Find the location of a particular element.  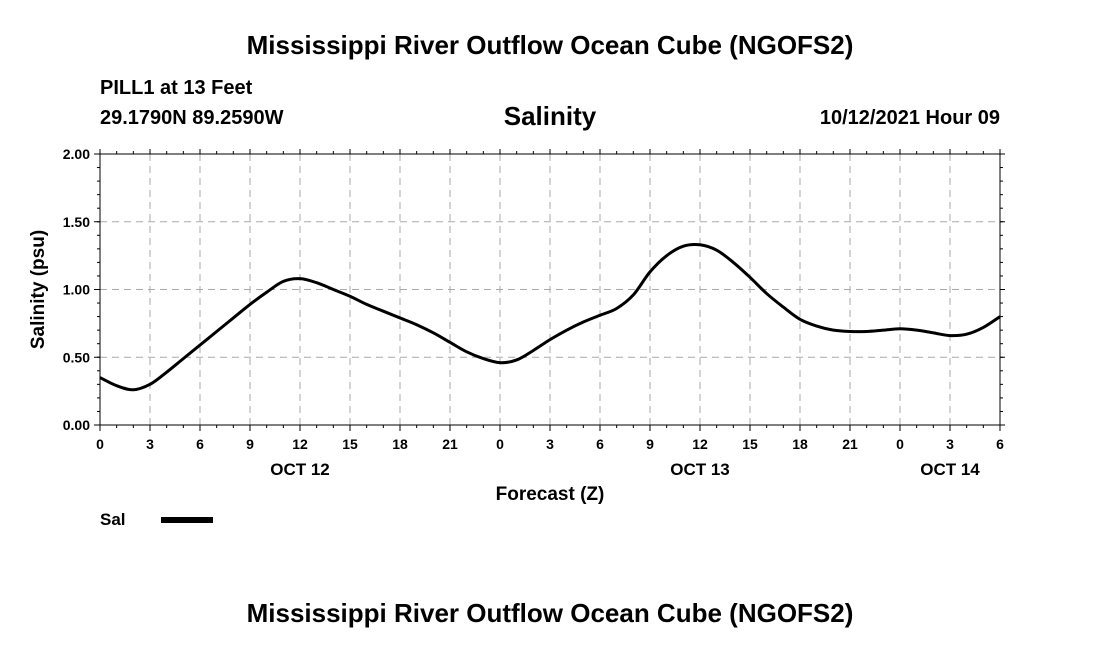

station-label: PILL1 at 13 Feet is located at coordinates (176, 88).